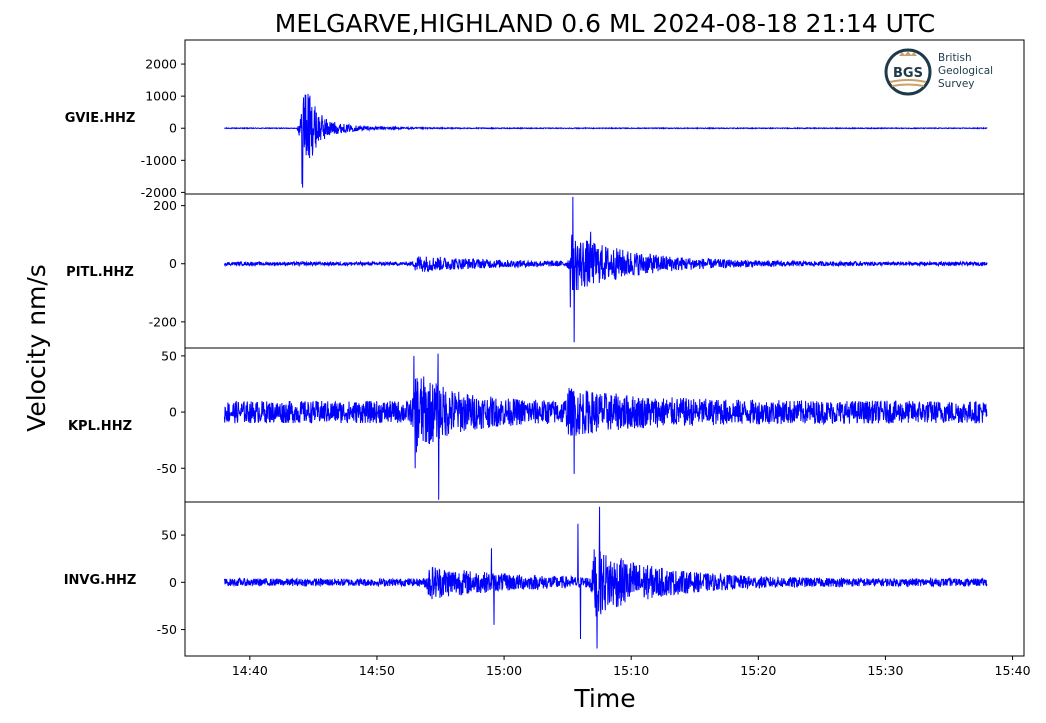  I want to click on logo-ring, so click(908, 72).